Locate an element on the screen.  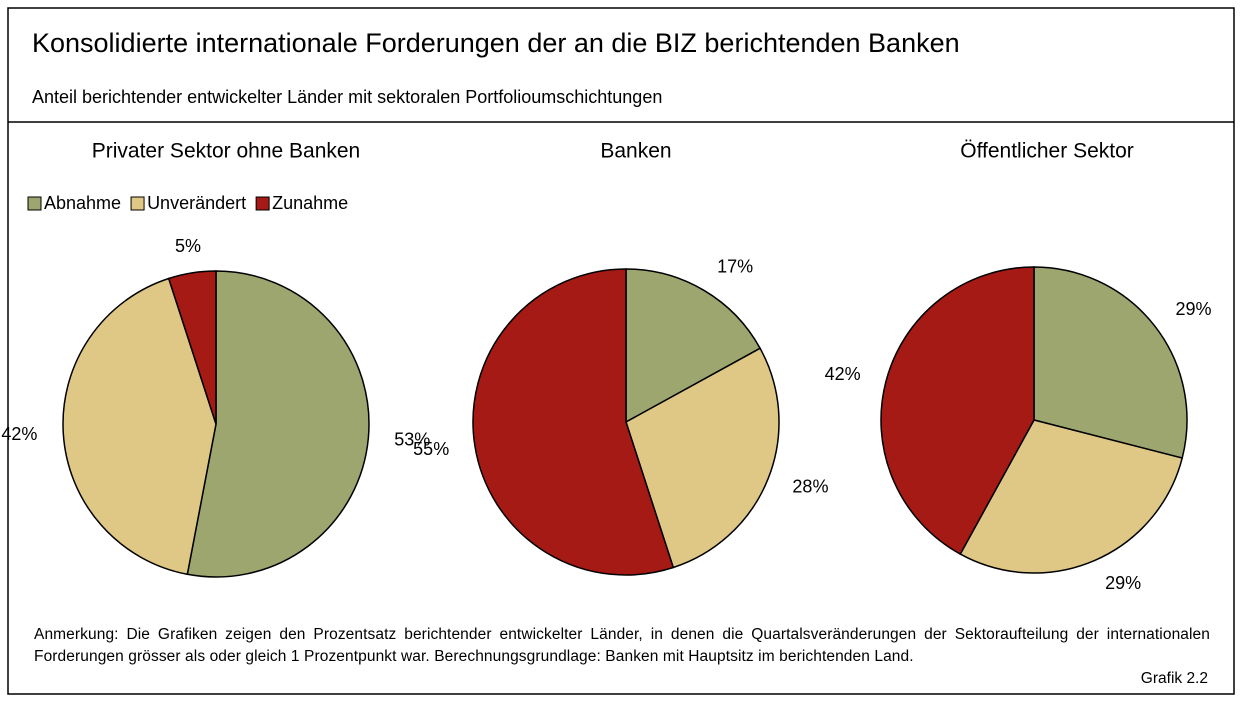
data-label: 55% is located at coordinates (431, 449).